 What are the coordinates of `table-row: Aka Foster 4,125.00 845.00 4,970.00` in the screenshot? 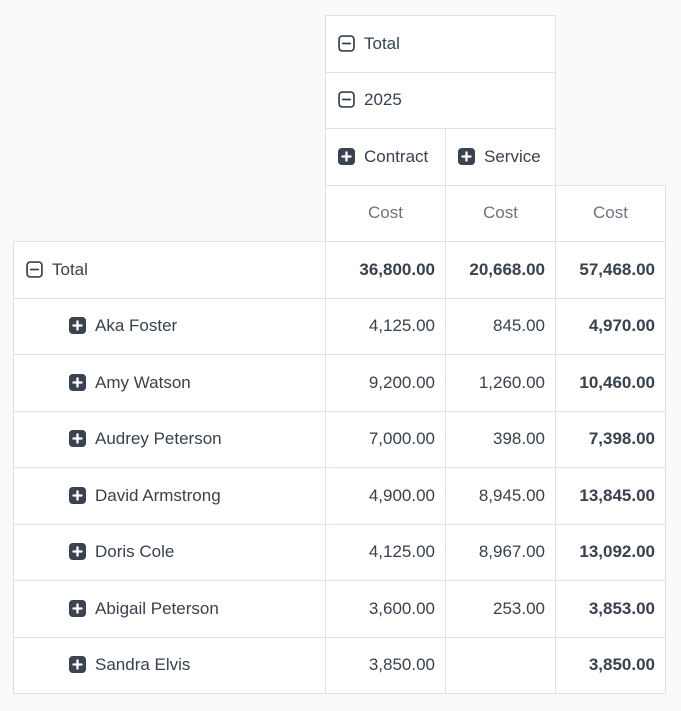 It's located at (339, 326).